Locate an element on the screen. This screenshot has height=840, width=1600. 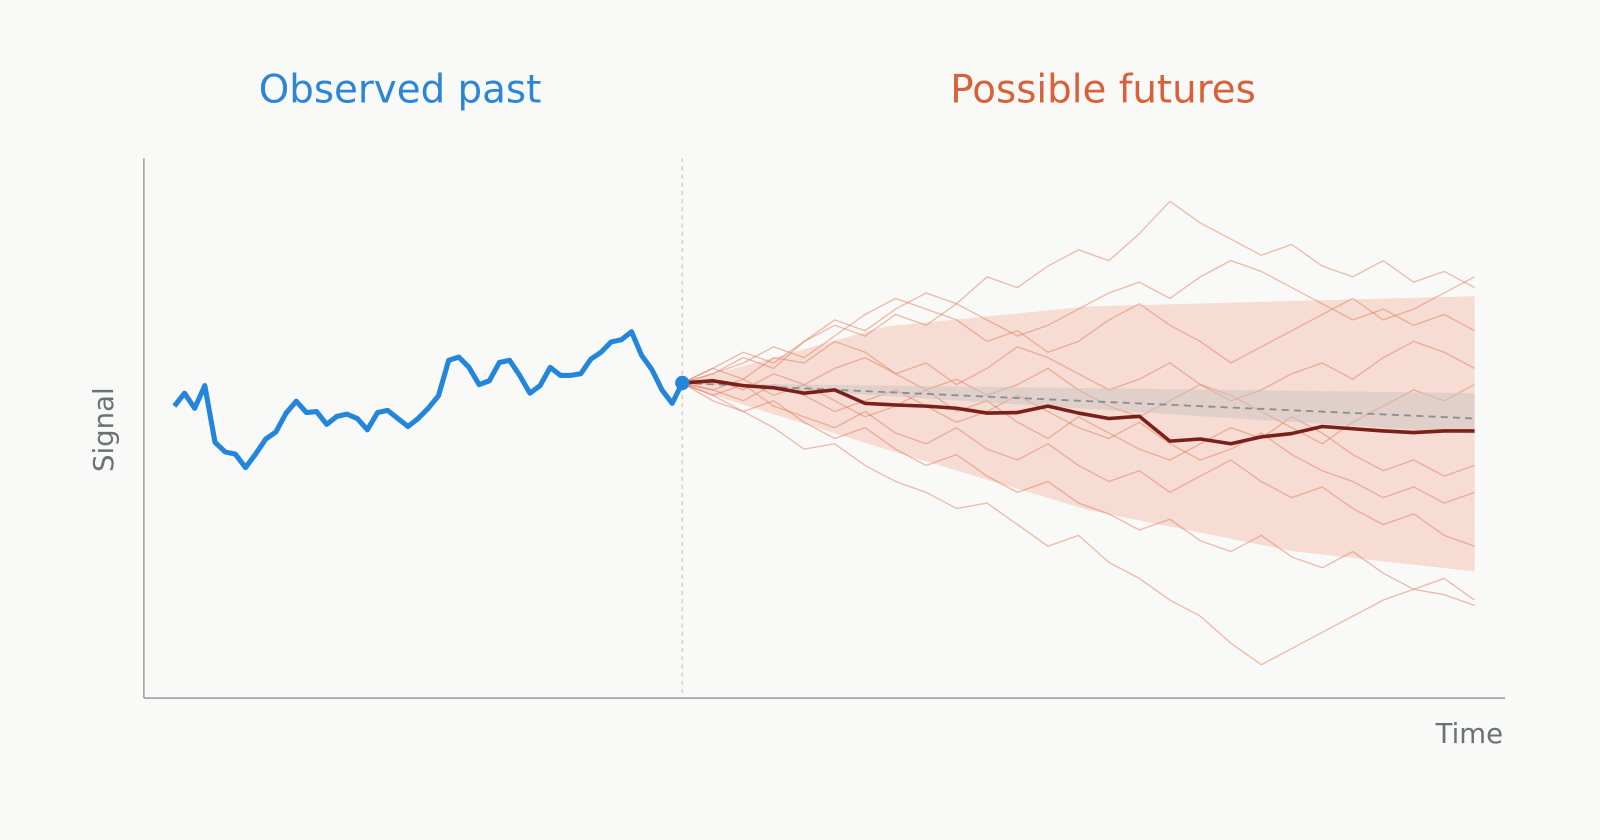
past-line is located at coordinates (428, 400).